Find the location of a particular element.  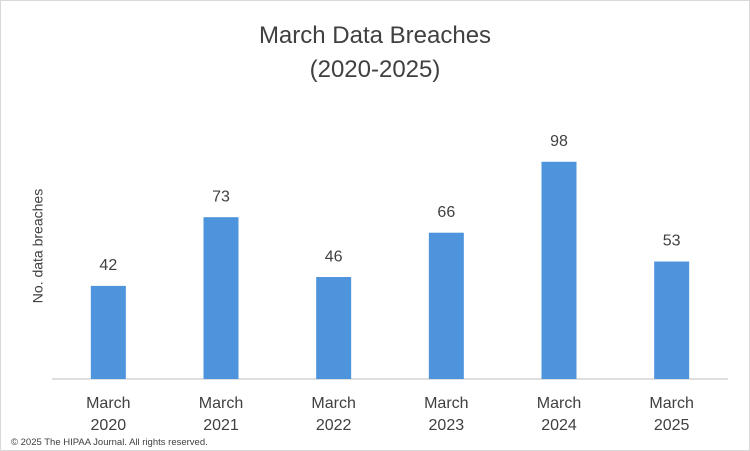

x-tick-label: March 2025 is located at coordinates (671, 414).